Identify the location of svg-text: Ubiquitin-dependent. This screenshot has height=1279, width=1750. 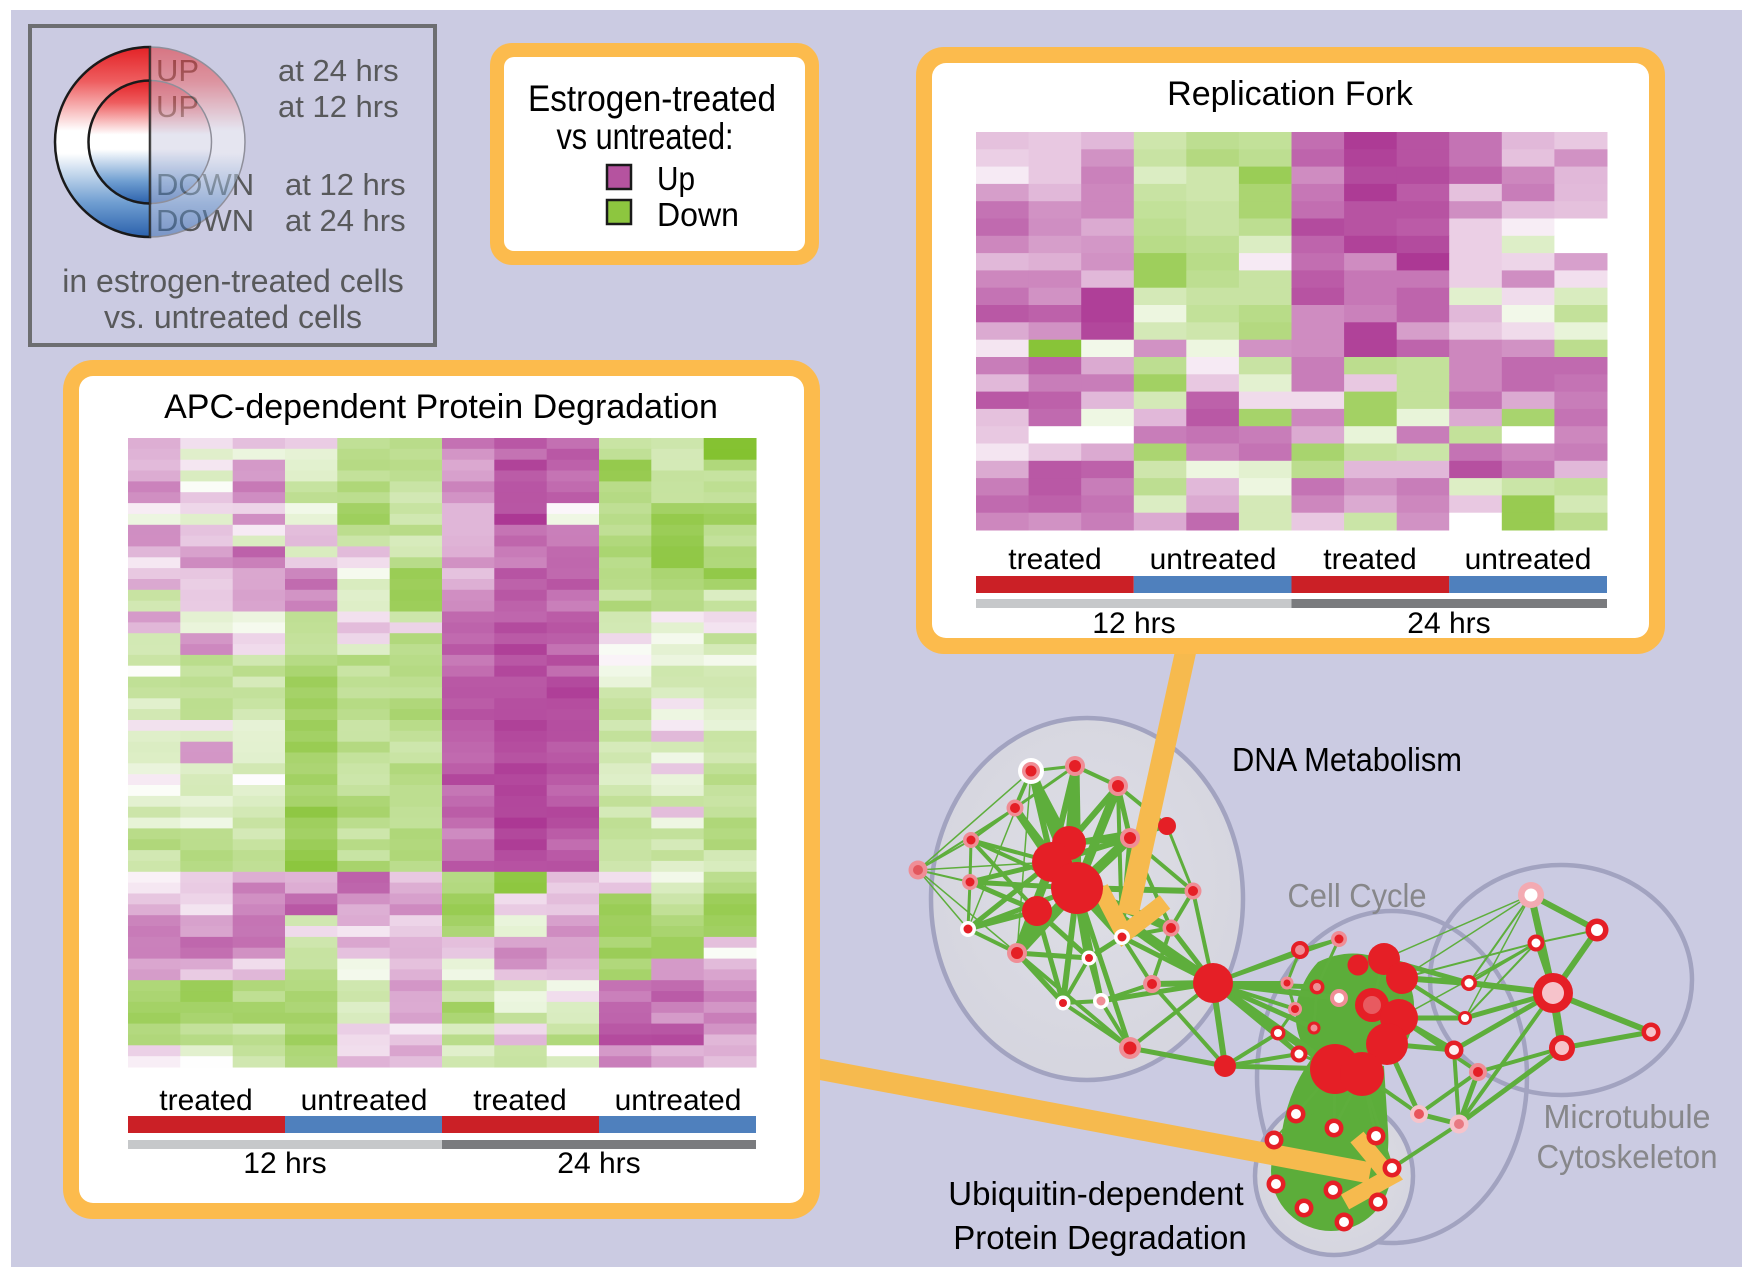
(1095, 1193).